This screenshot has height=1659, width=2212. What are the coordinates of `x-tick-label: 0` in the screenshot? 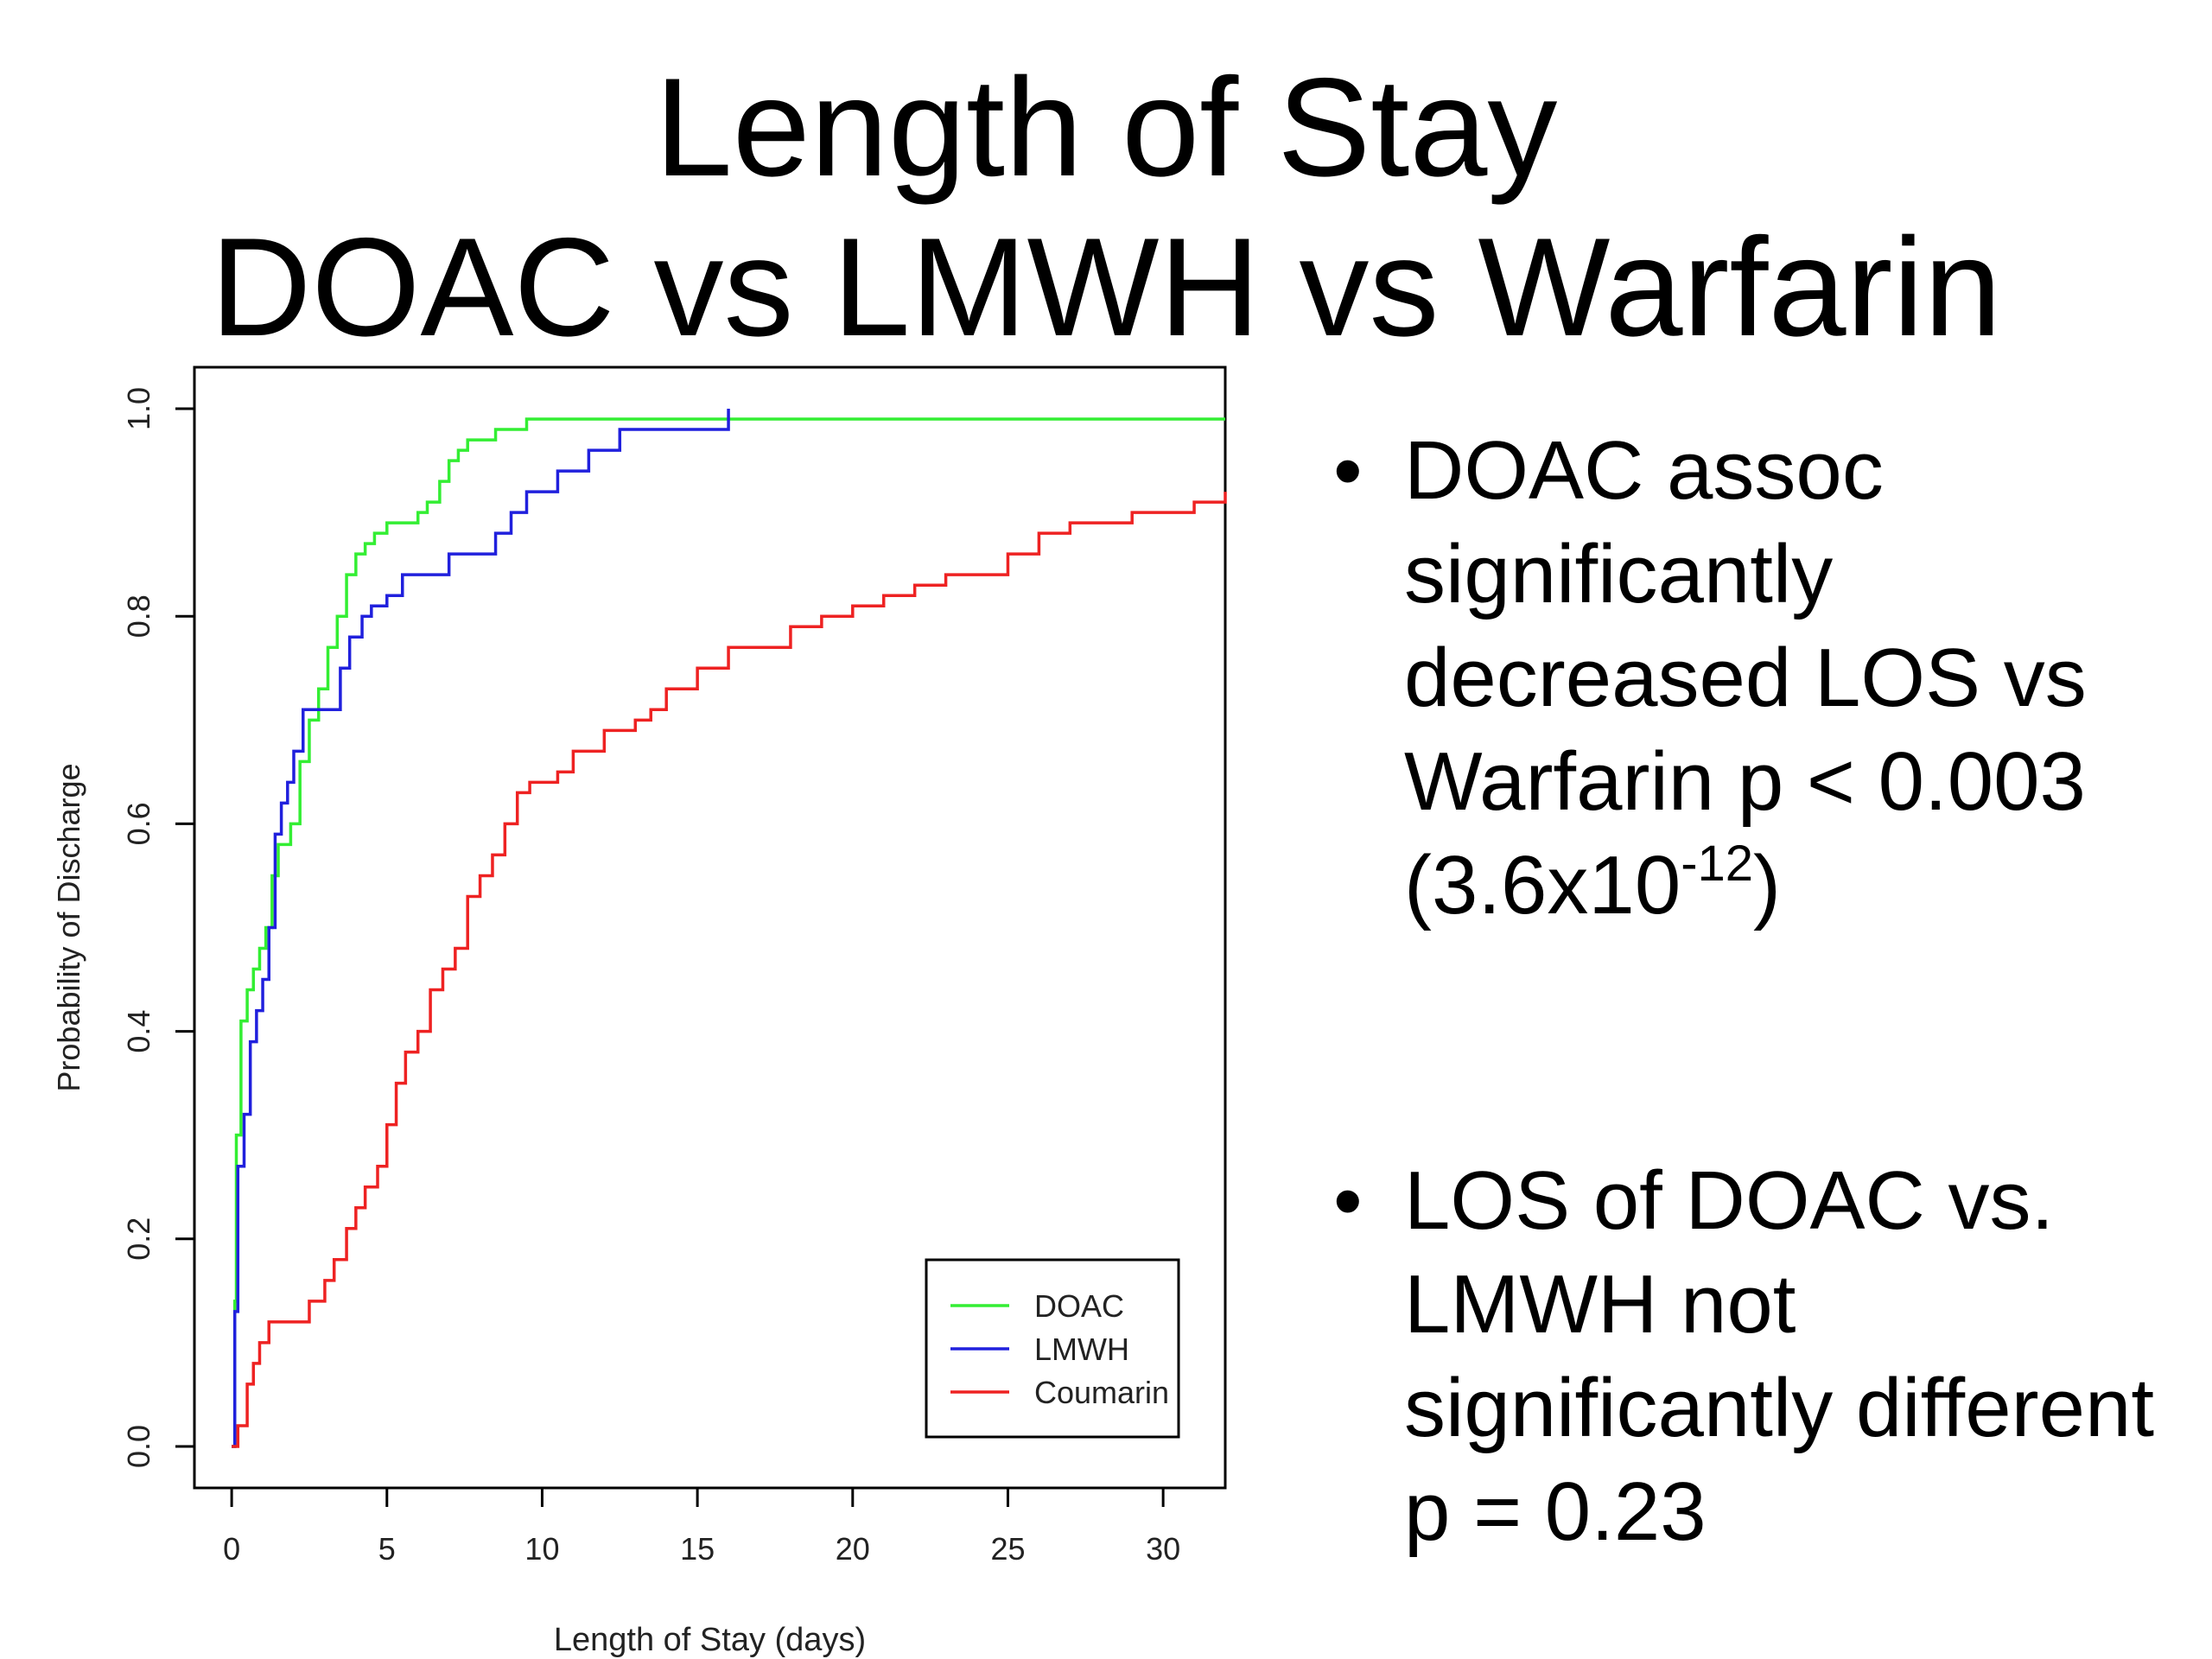 It's located at (232, 1549).